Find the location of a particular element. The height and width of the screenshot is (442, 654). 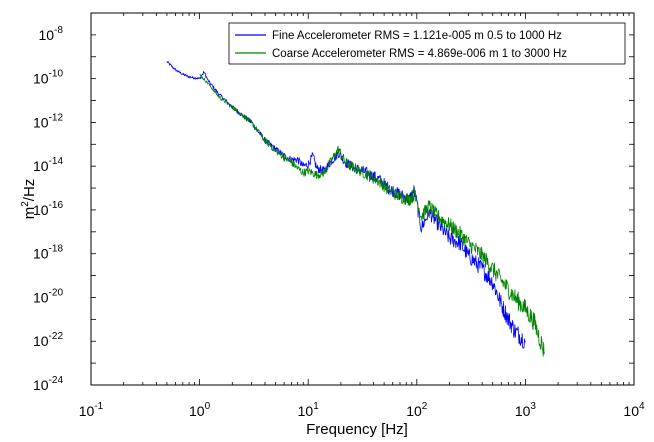

x-tick-label: 10⁰ is located at coordinates (200, 410).